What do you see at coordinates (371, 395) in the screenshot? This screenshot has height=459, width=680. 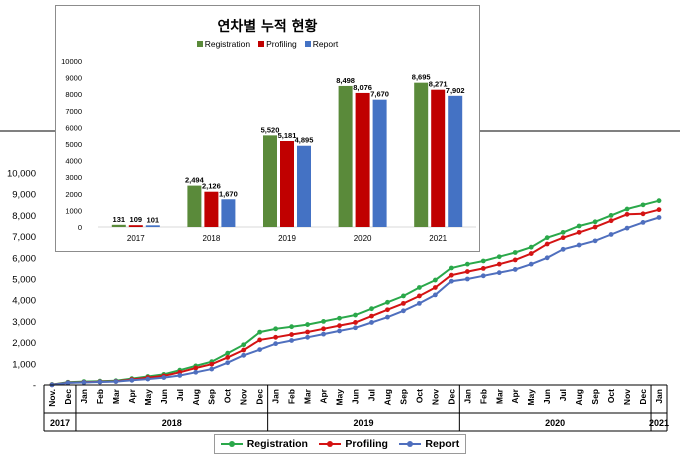 I see `x-tick-label: Jul` at bounding box center [371, 395].